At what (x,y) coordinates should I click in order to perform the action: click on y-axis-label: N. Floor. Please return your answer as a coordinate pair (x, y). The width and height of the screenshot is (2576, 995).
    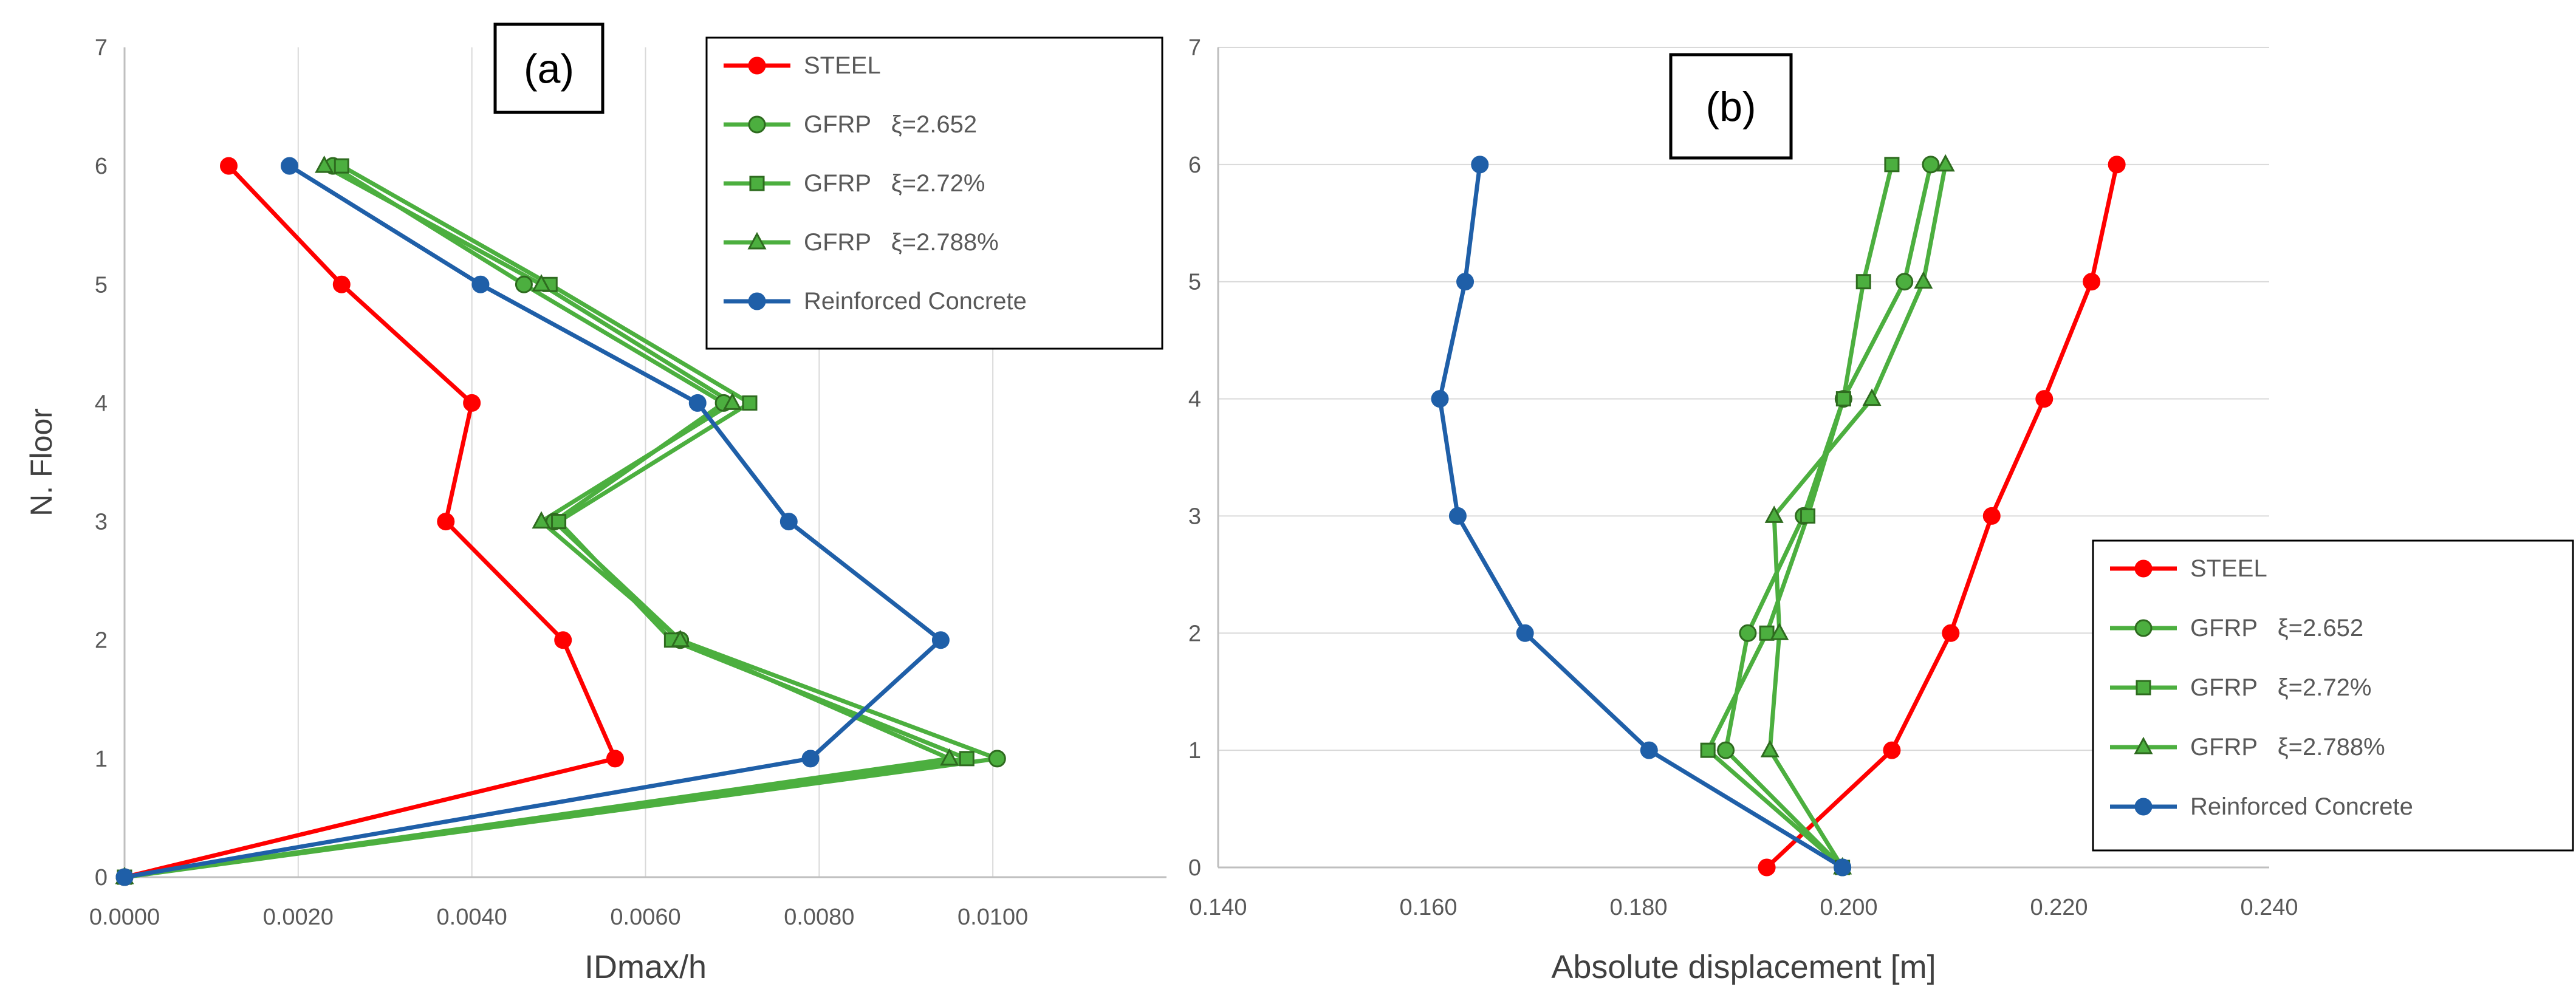
    Looking at the image, I should click on (41, 462).